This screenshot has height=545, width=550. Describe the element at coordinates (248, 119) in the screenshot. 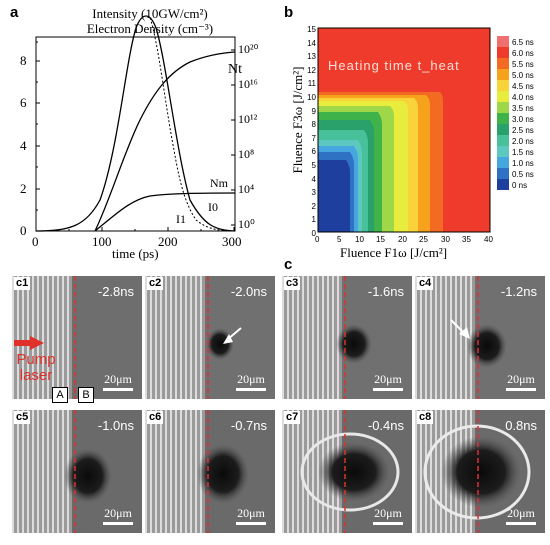

I see `a-rtick-3: 10¹²` at that location.